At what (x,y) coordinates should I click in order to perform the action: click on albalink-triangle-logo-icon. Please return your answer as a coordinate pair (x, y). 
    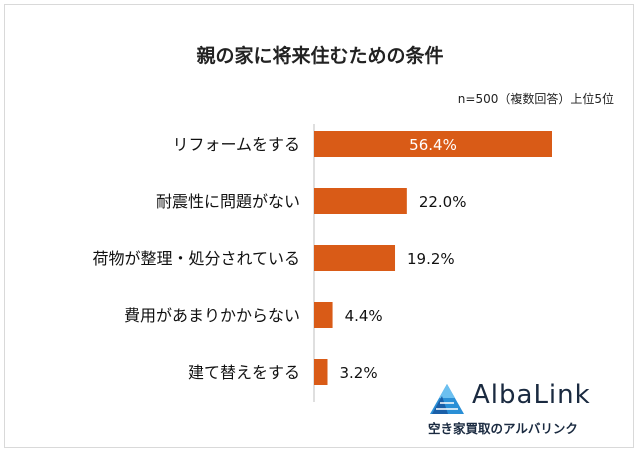
    Looking at the image, I should click on (447, 399).